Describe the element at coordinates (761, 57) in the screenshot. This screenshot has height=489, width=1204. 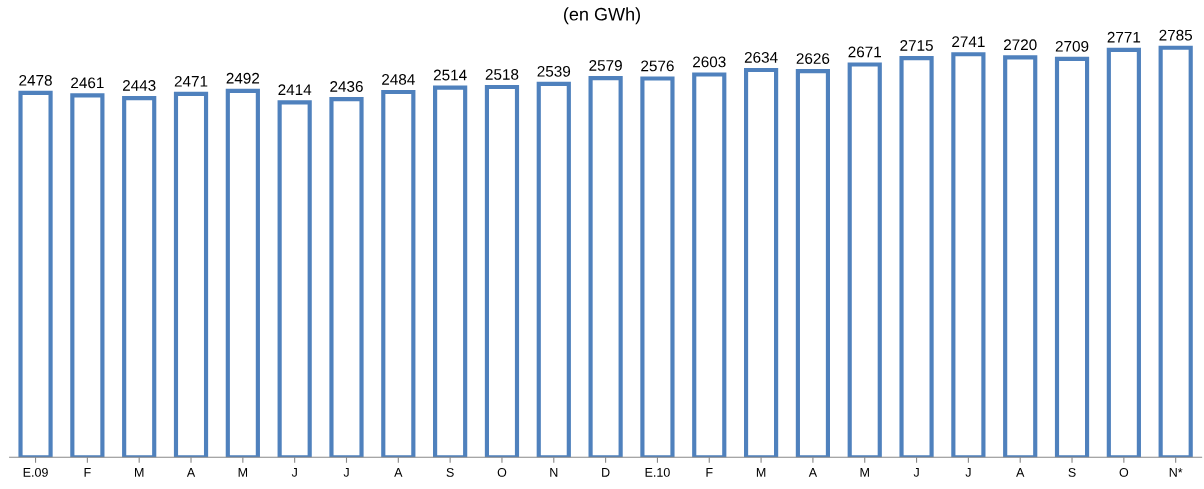
I see `data-label: 2634` at that location.